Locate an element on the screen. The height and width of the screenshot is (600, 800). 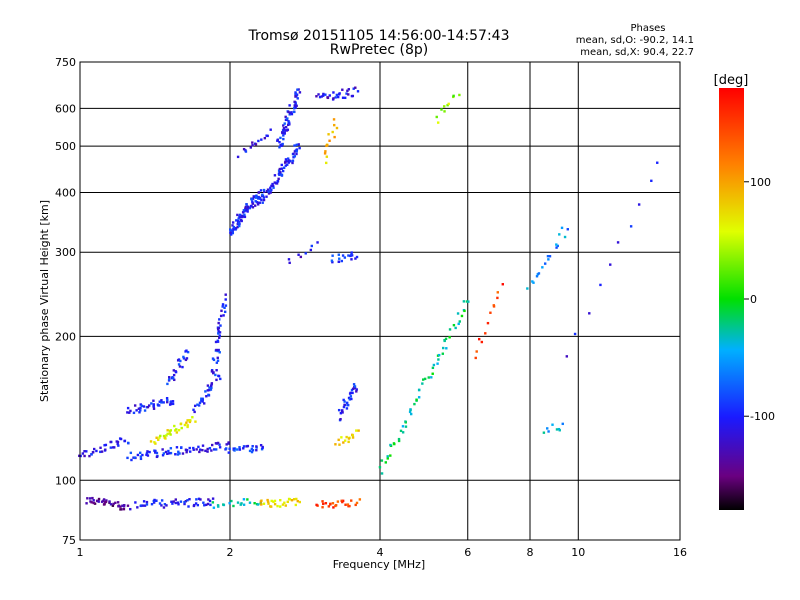
colorbar-tick-label: 0 is located at coordinates (753, 299).